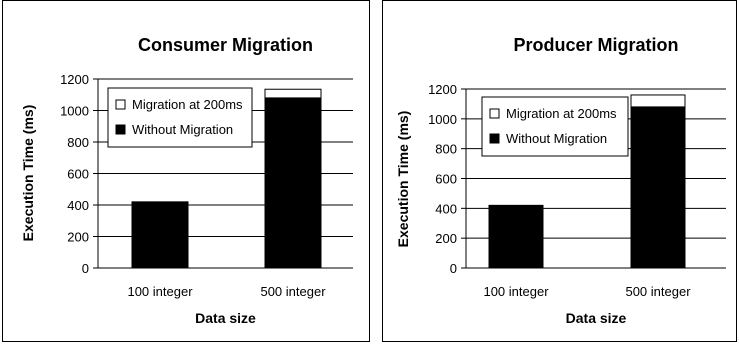 Image resolution: width=739 pixels, height=344 pixels. What do you see at coordinates (225, 45) in the screenshot?
I see `chart-title: Consumer Migration` at bounding box center [225, 45].